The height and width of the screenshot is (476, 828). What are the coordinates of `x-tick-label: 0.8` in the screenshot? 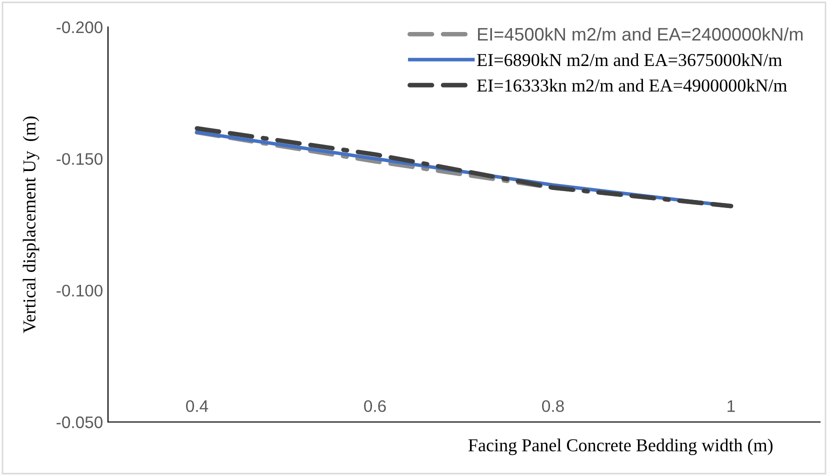 It's located at (553, 406).